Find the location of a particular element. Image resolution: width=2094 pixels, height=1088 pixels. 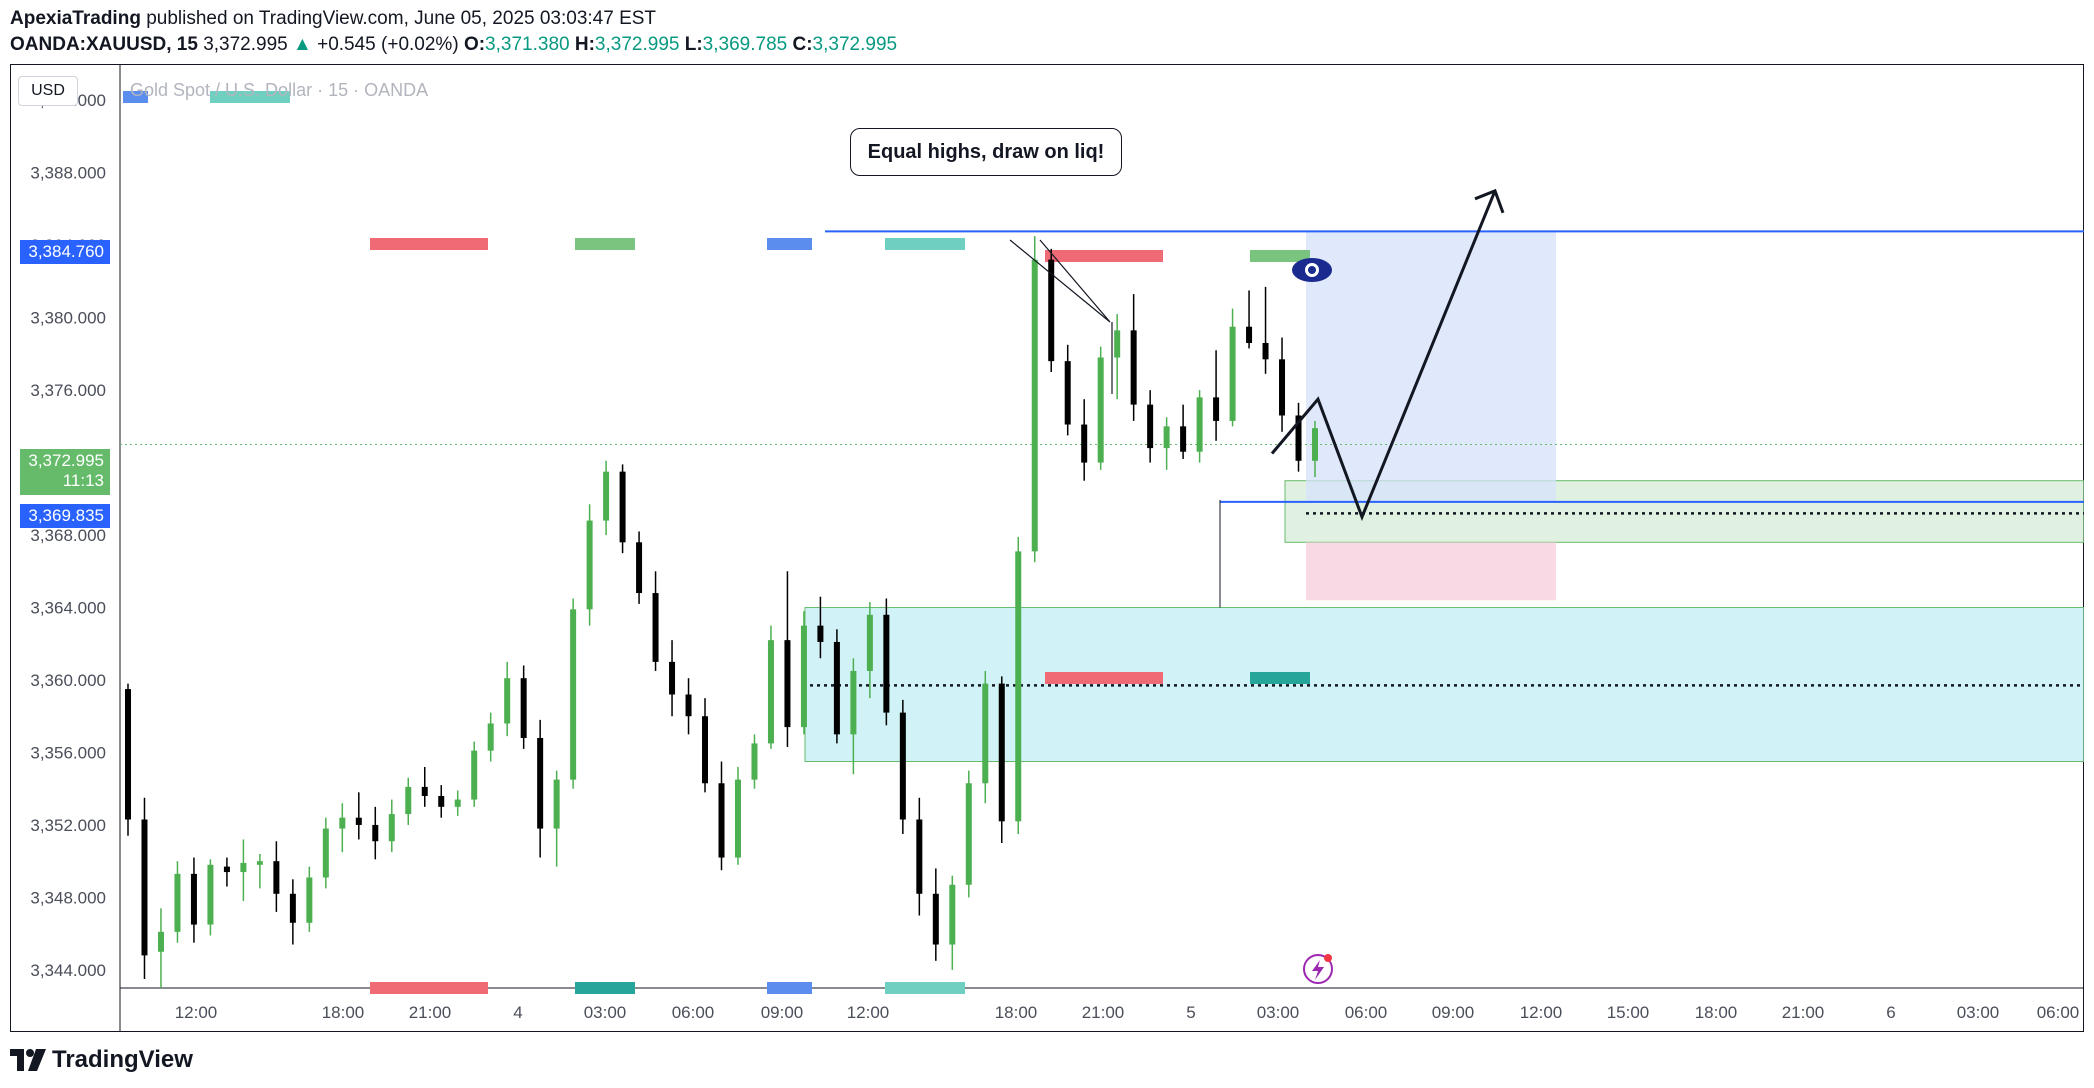

annotation-callout: Equal highs, draw on liq! is located at coordinates (986, 152).